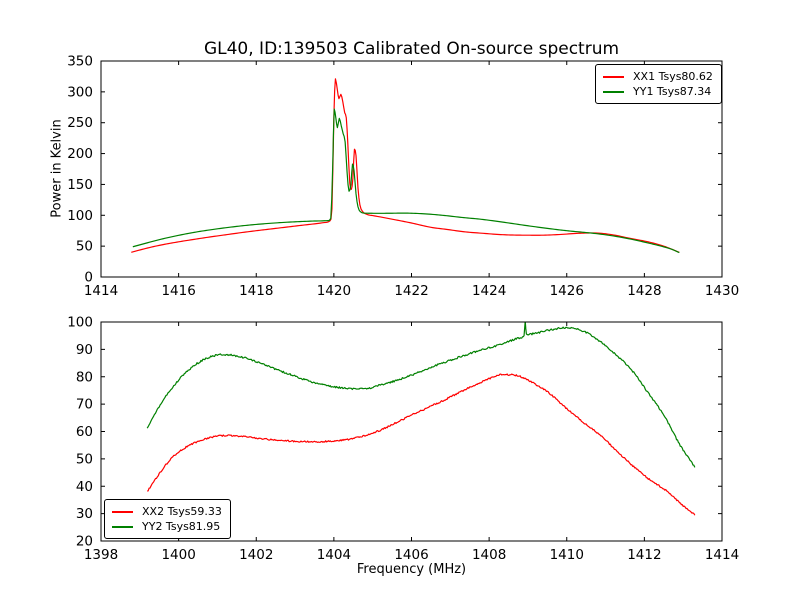  What do you see at coordinates (84, 432) in the screenshot?
I see `y-tick-label: 60` at bounding box center [84, 432].